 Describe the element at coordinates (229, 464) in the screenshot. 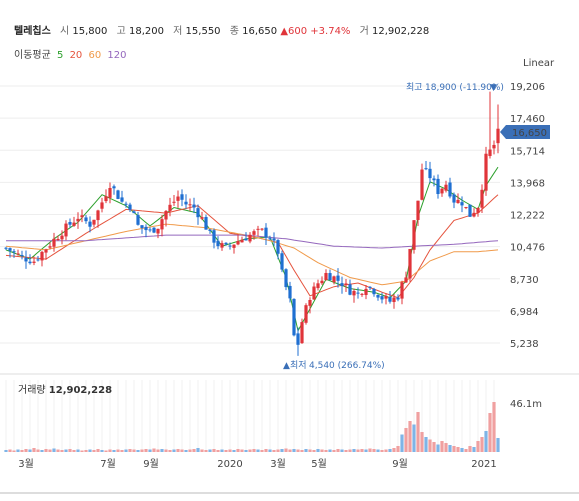

I see `x-tick-label: 2020` at that location.